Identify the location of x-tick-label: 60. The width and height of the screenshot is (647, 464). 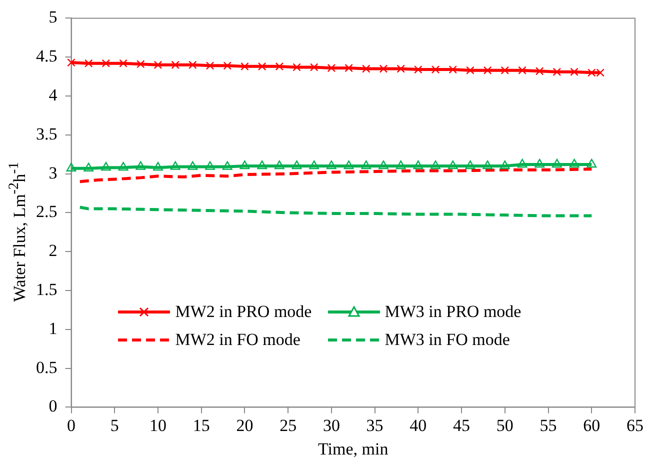
(591, 425).